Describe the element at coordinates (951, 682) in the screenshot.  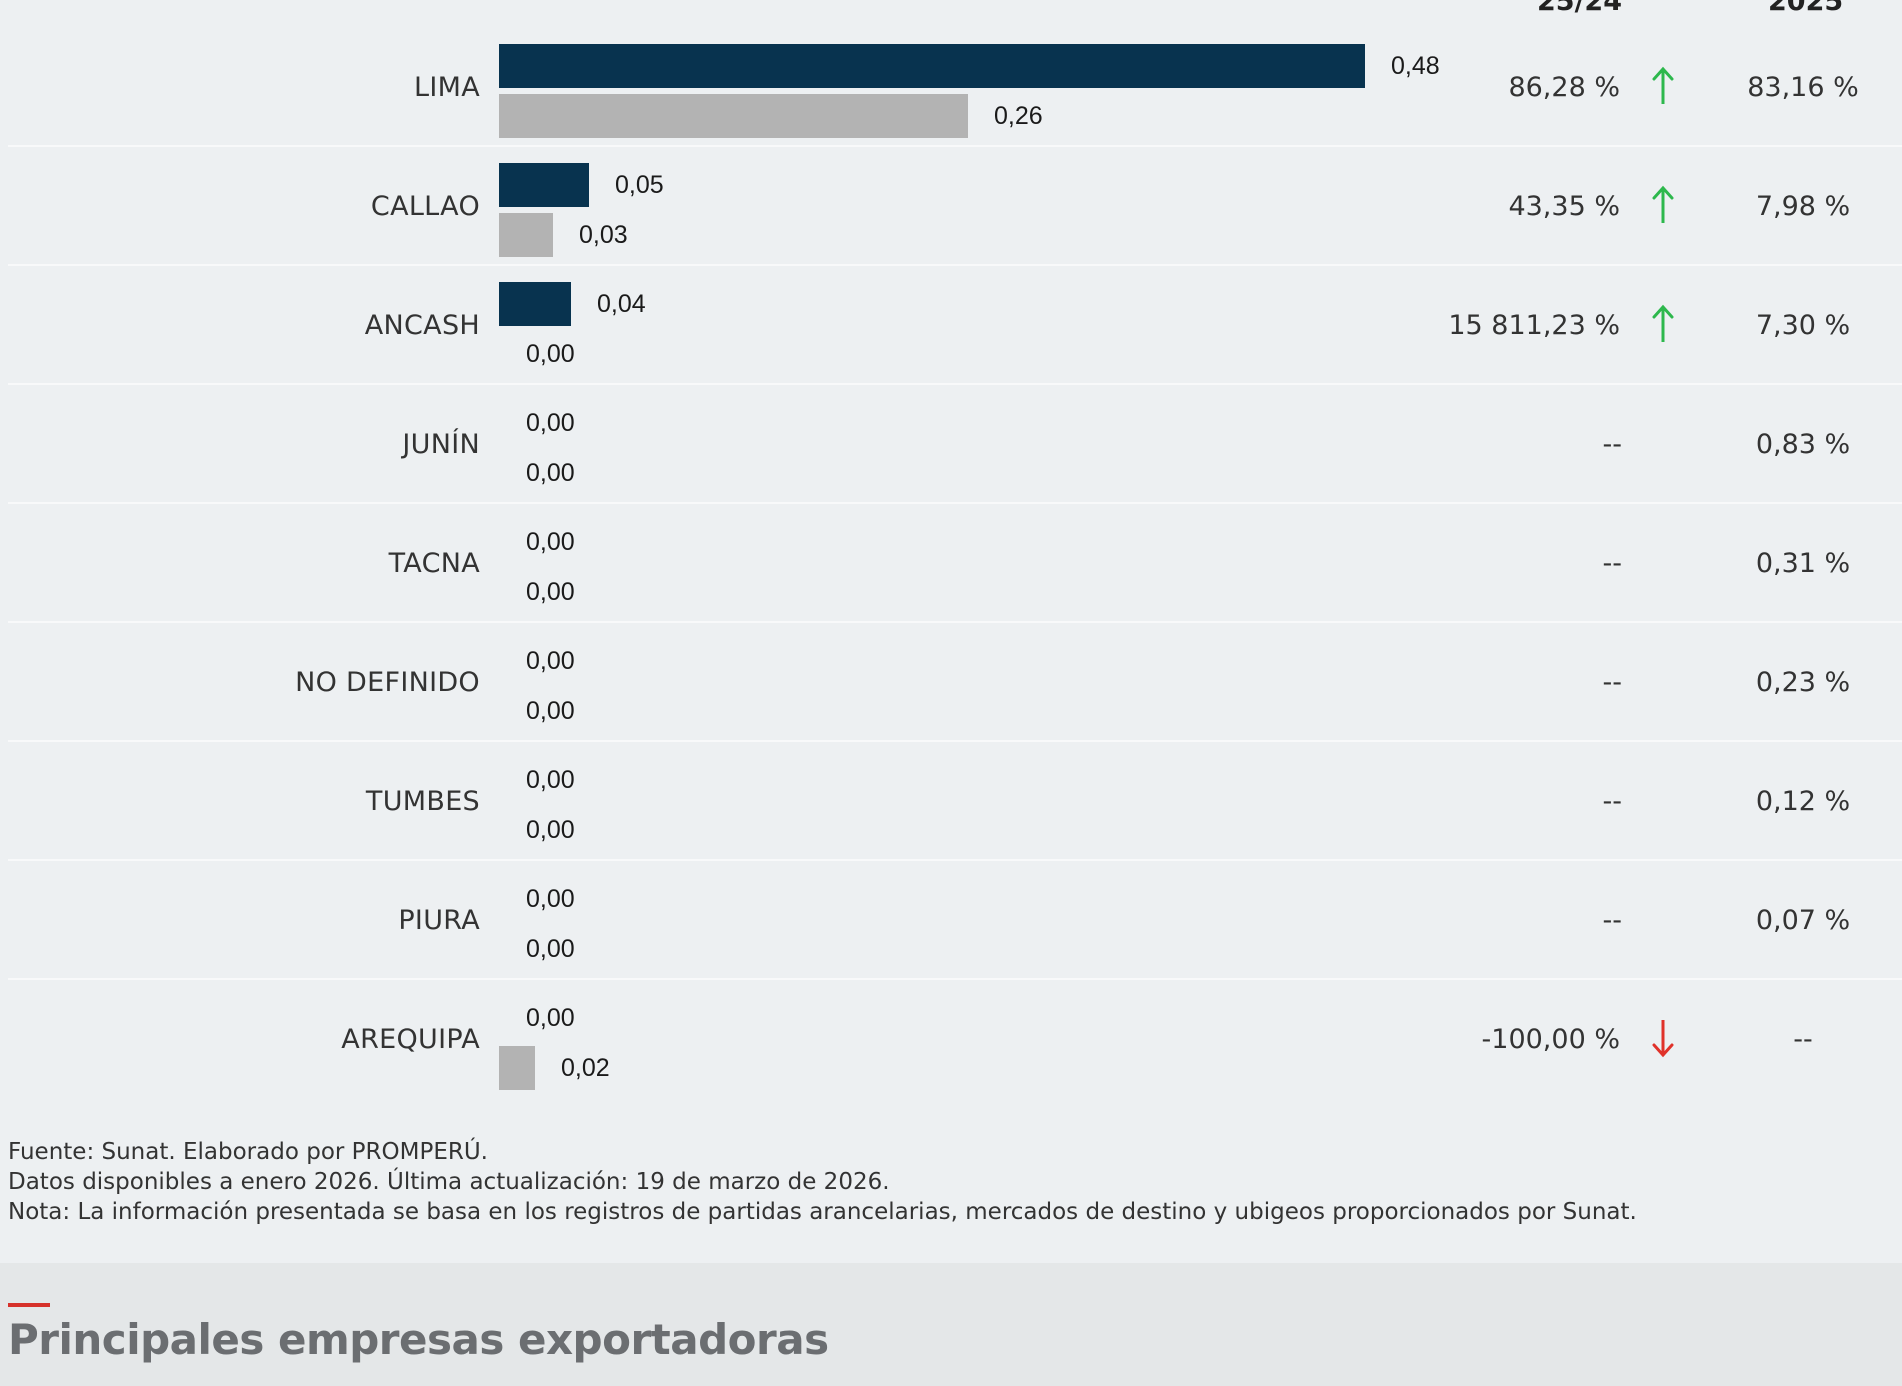
I see `region-row: NO DEFINIDO 0,00 0,00 -- 0,23 %` at that location.